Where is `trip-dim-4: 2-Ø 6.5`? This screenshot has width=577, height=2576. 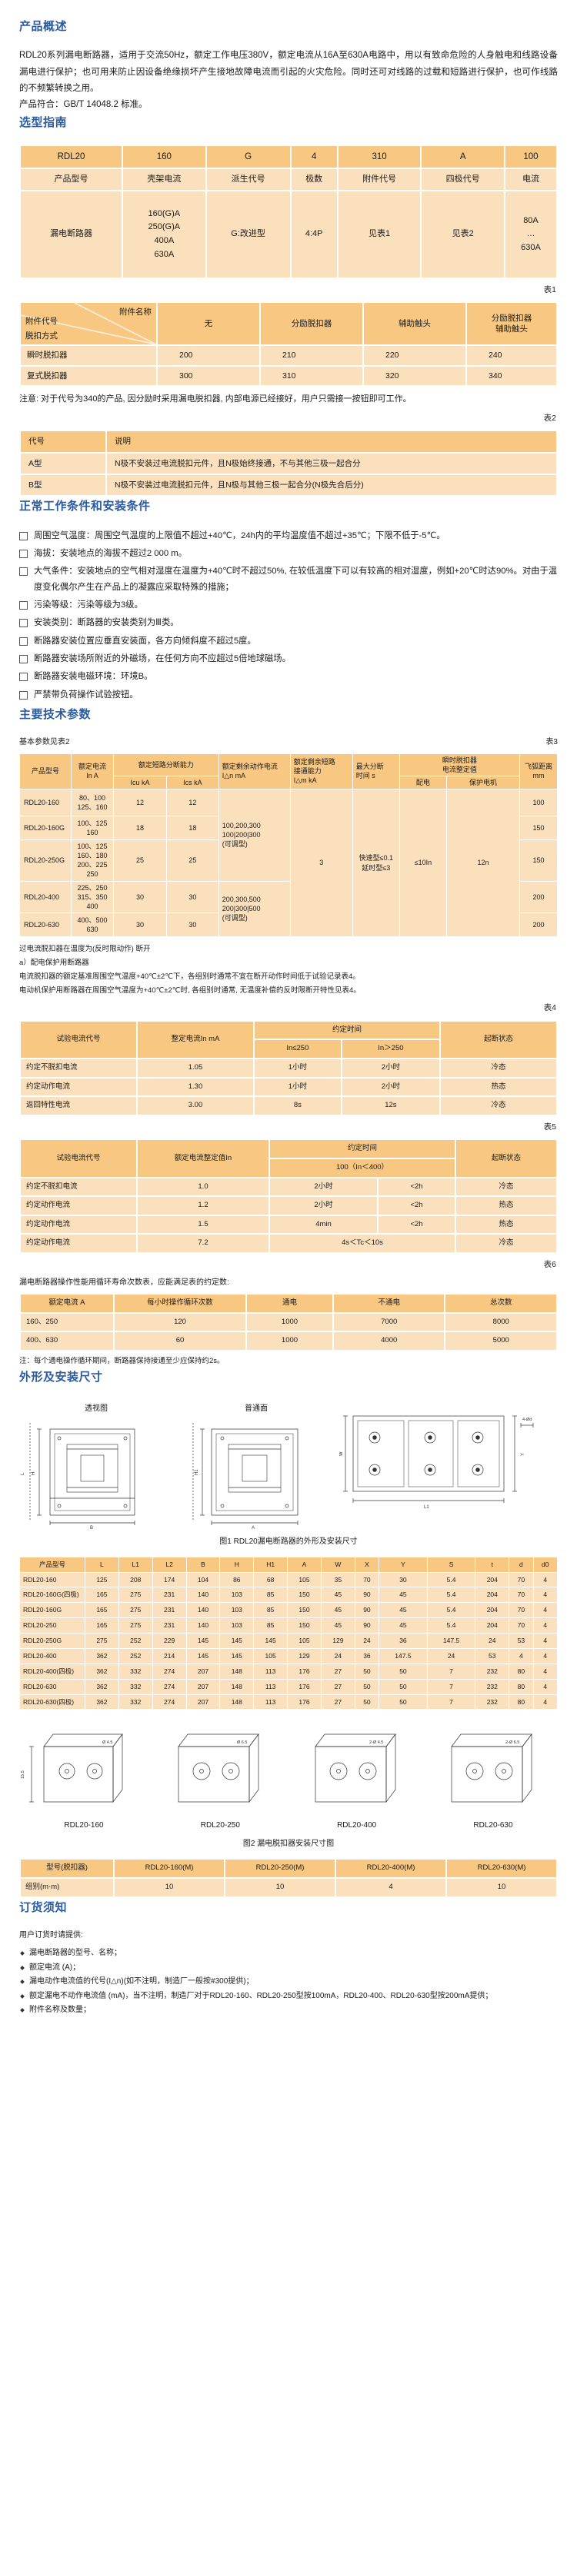 trip-dim-4: 2-Ø 6.5 is located at coordinates (512, 1742).